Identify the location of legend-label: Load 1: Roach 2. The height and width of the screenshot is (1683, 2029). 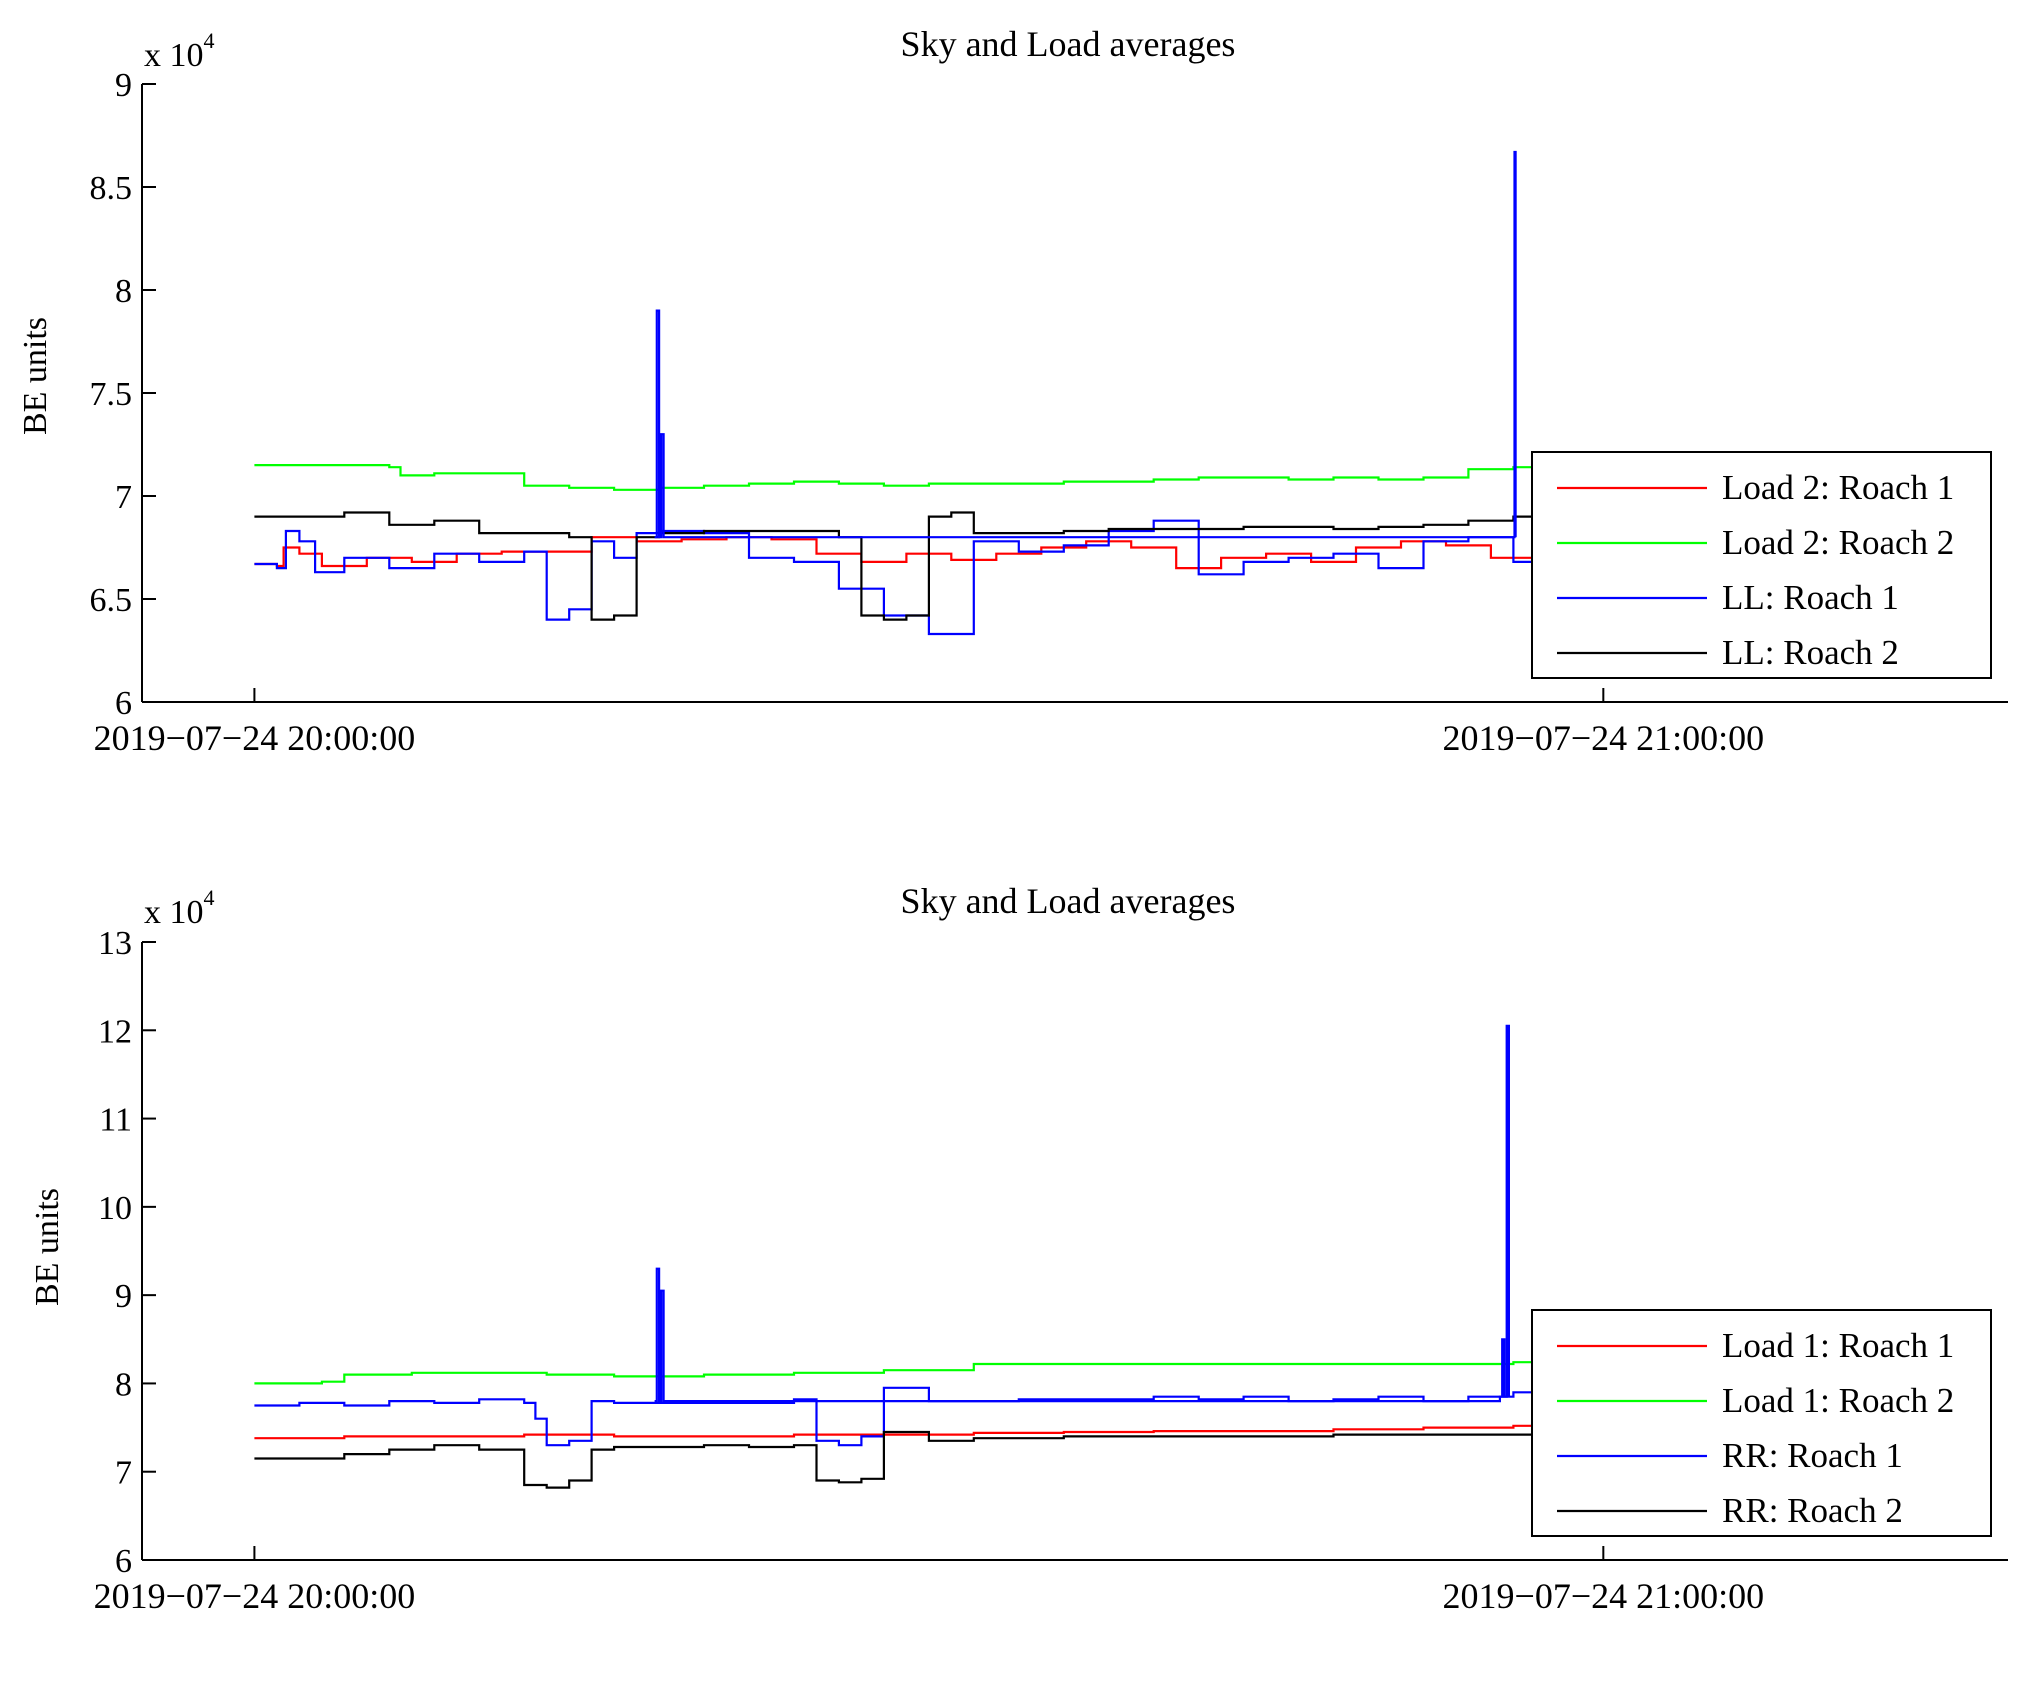
(1838, 1400).